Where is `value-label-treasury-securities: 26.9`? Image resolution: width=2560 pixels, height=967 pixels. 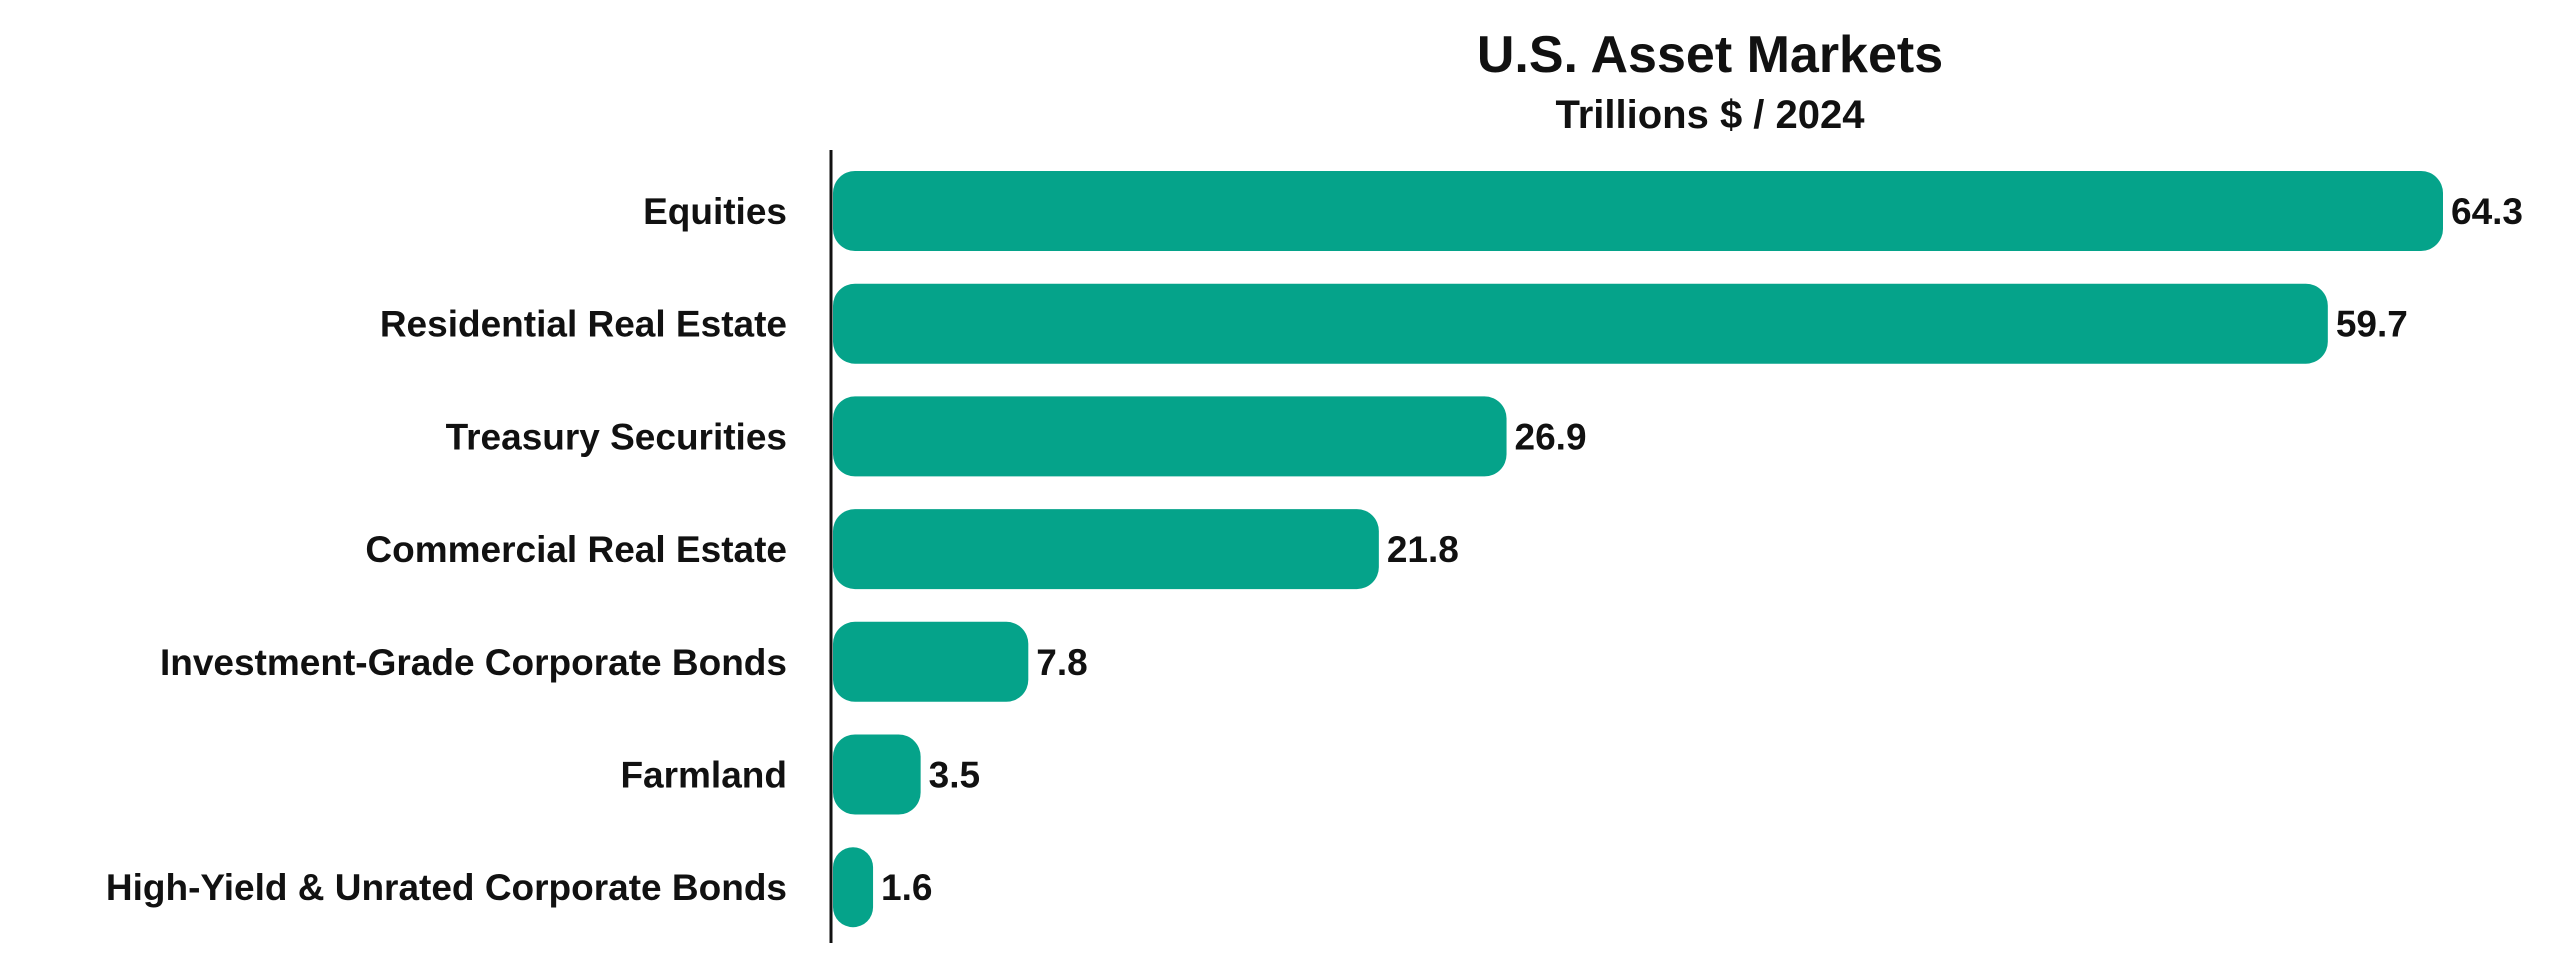 value-label-treasury-securities: 26.9 is located at coordinates (1551, 436).